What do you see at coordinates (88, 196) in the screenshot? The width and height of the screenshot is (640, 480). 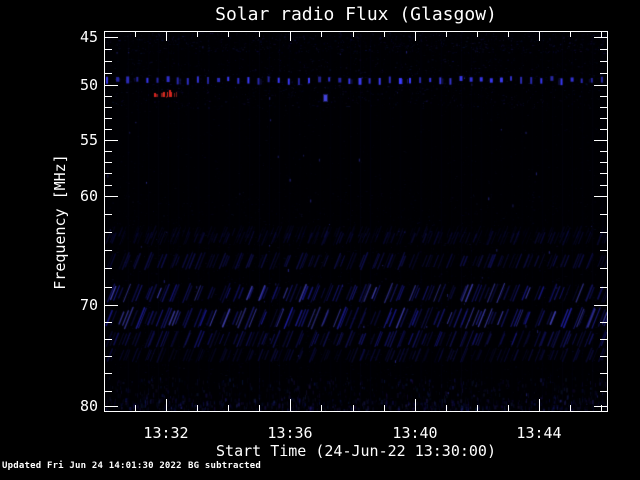 I see `y-tick-label: 60` at bounding box center [88, 196].